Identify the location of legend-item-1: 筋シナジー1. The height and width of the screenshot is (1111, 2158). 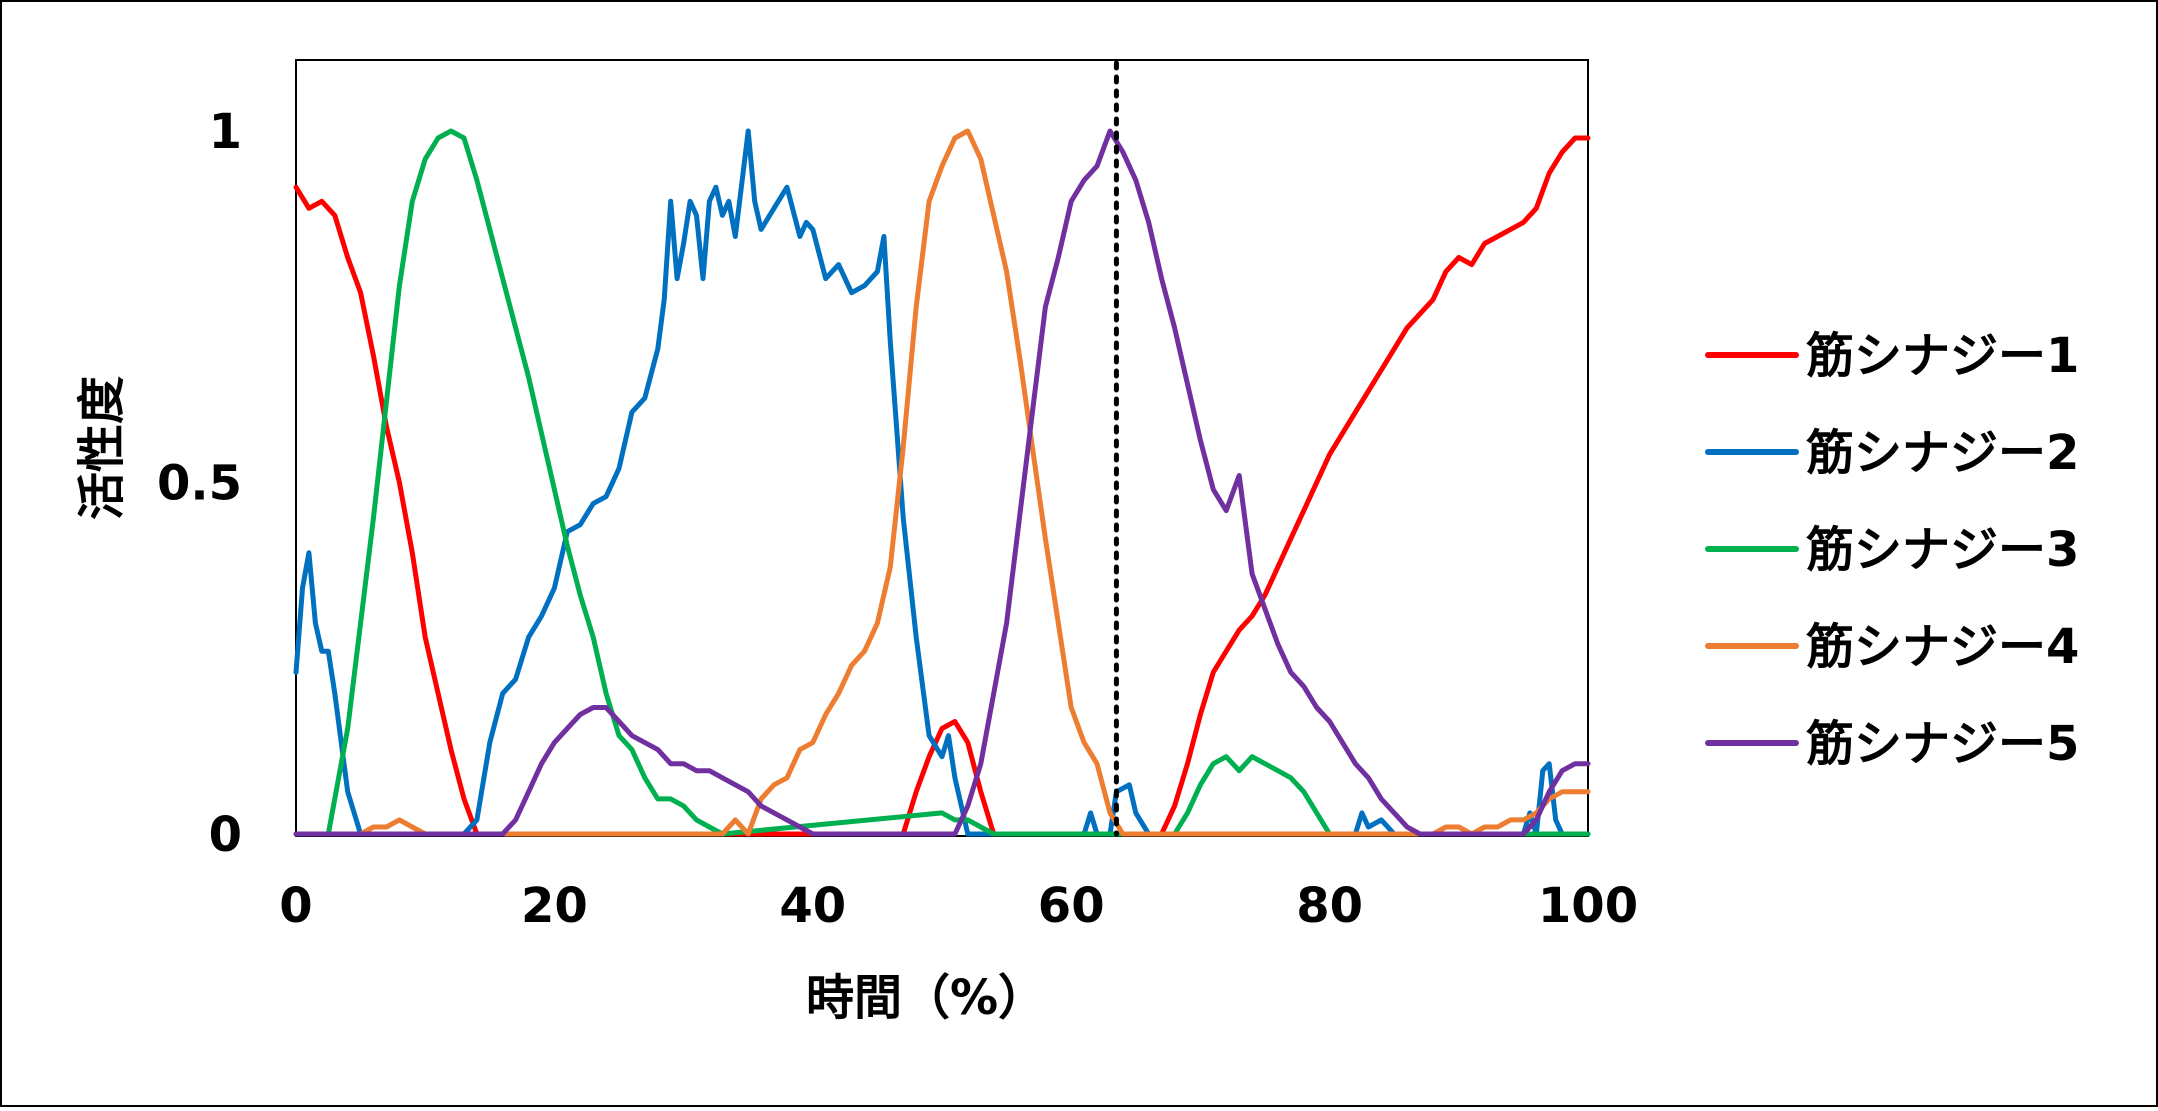
(1892, 356).